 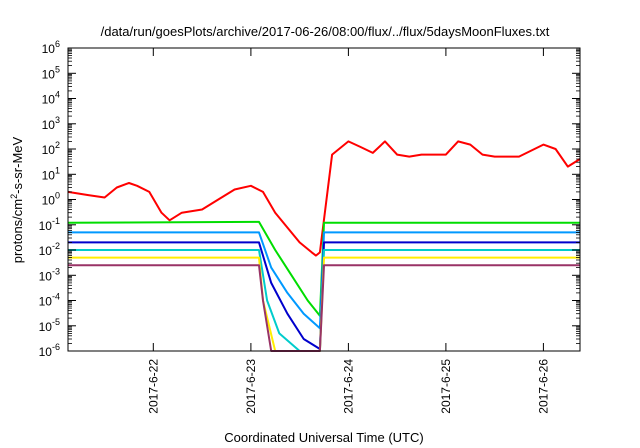 I want to click on y-tick-label: 10⁻², so click(x=49, y=249).